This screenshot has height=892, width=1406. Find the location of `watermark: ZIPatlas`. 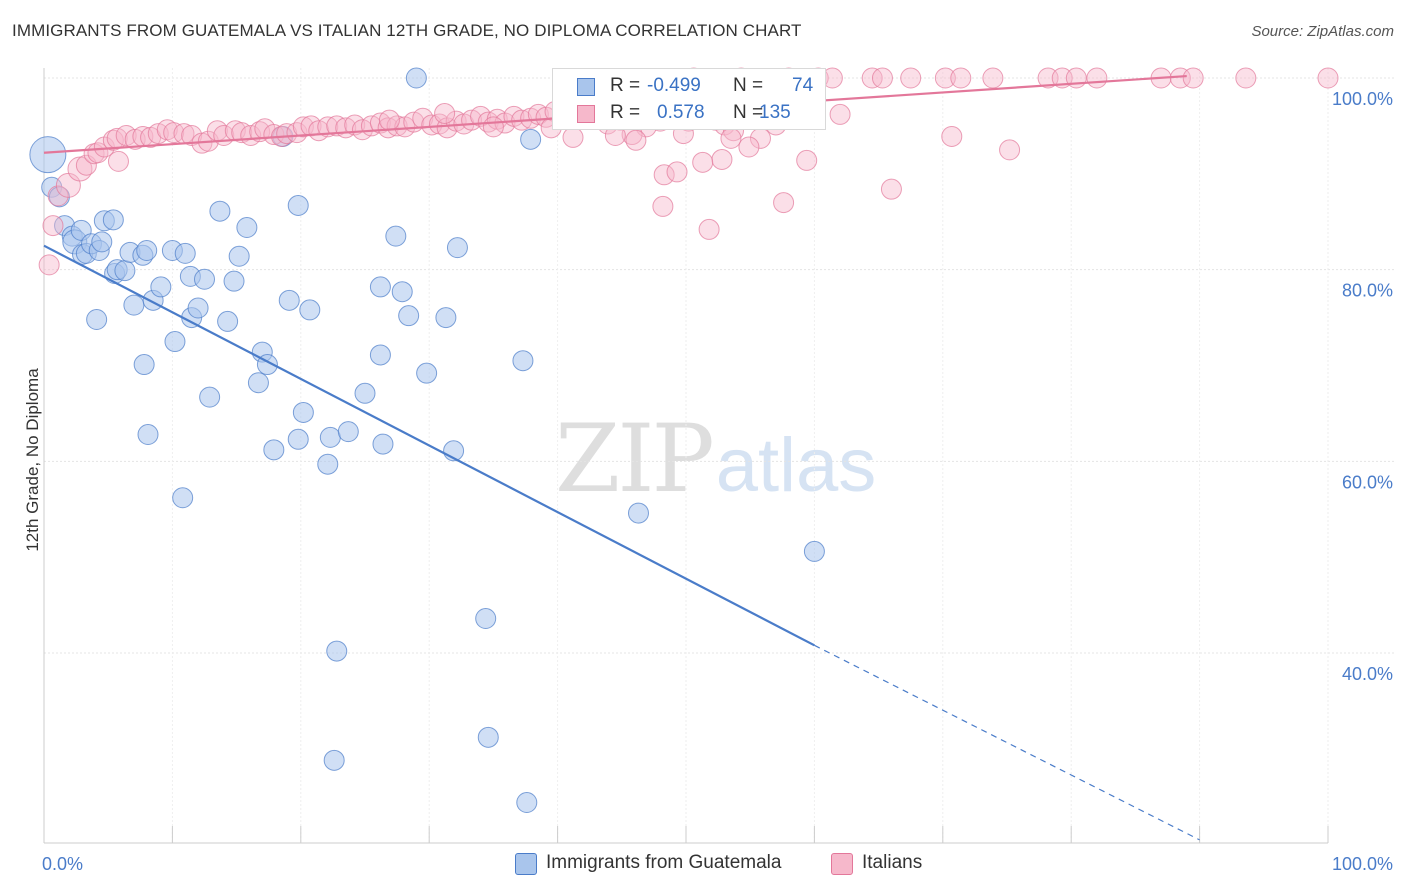

watermark: ZIPatlas is located at coordinates (715, 459).